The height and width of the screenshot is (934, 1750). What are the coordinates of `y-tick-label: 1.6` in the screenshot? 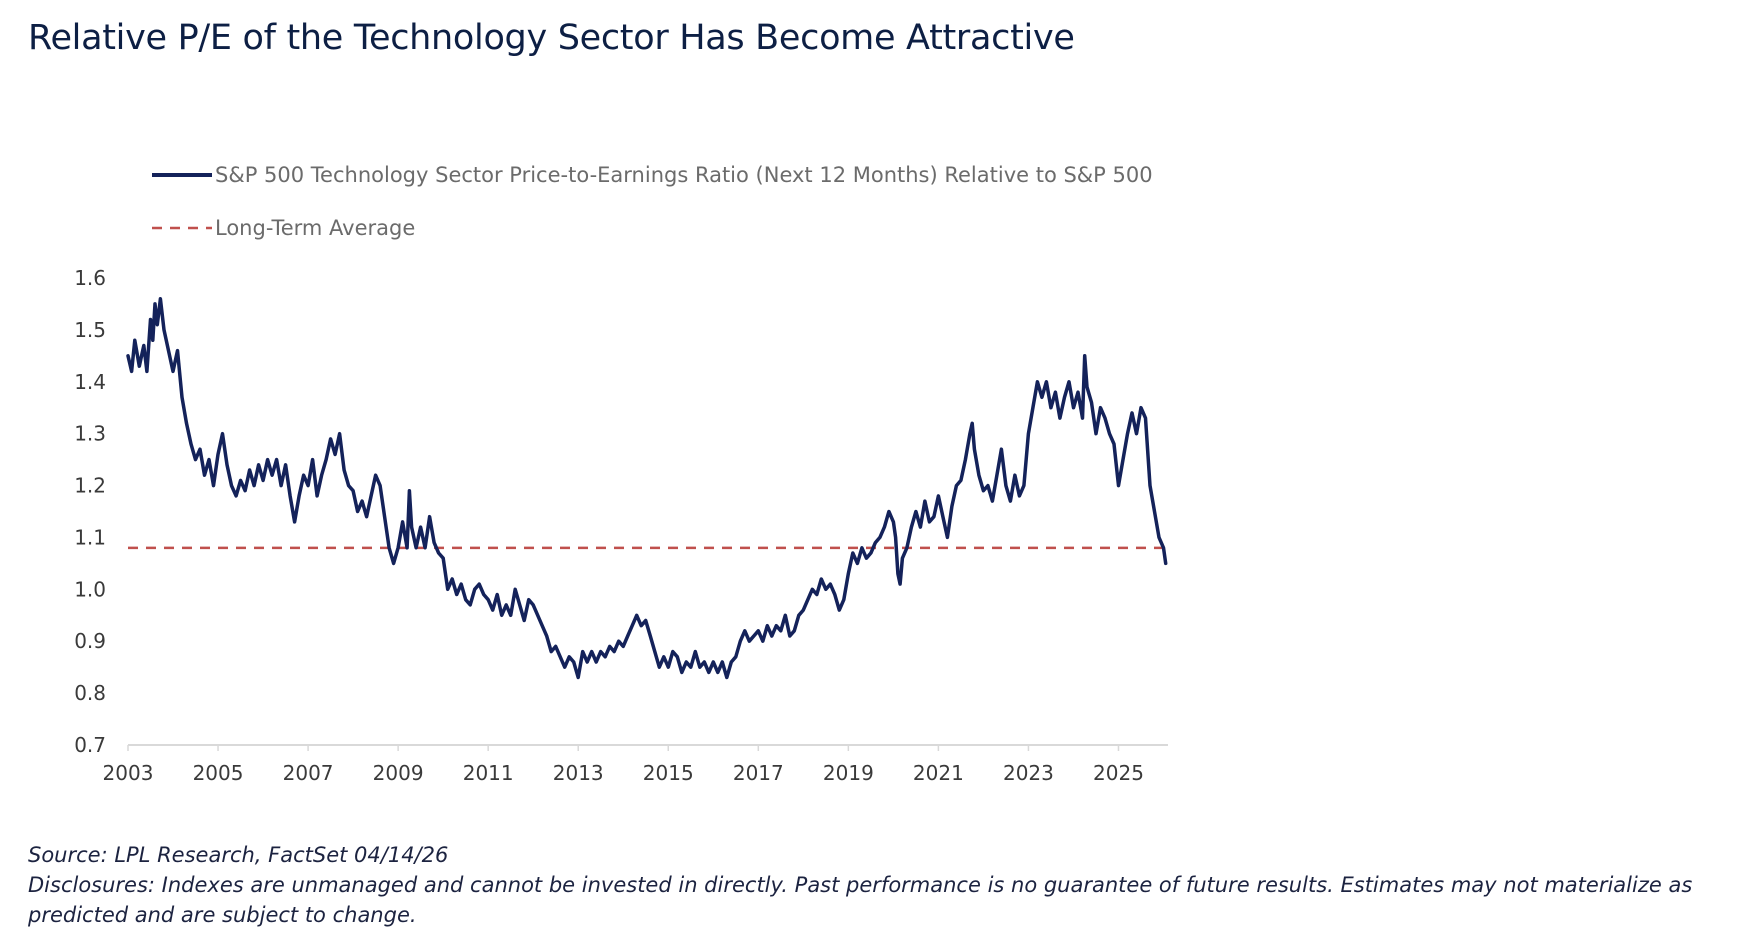 It's located at (90, 278).